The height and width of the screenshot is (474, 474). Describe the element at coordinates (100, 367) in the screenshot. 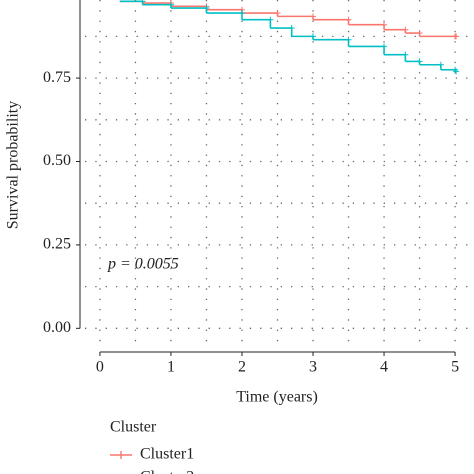

I see `x-tick-label: 0` at that location.